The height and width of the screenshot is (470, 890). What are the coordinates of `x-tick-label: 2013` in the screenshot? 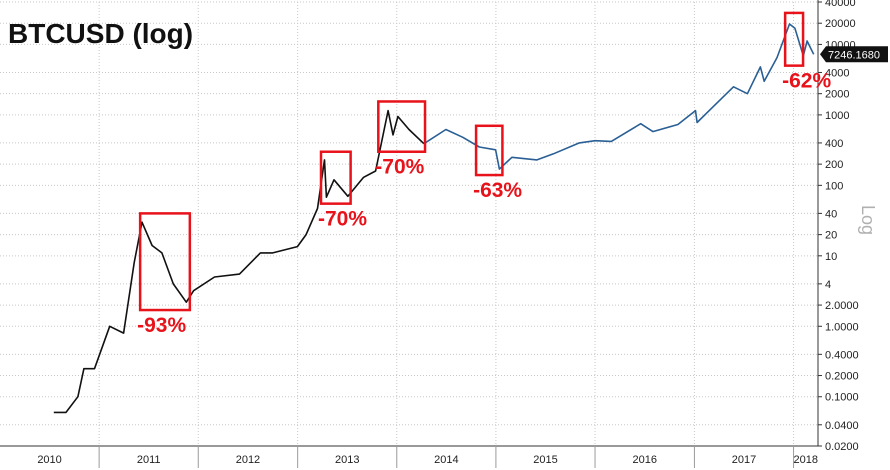 It's located at (347, 460).